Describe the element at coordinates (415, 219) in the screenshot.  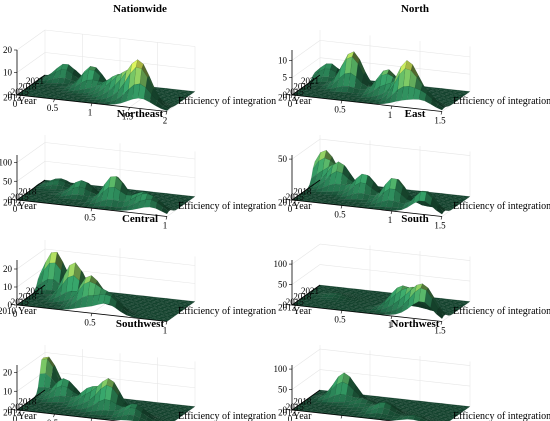
I see `panel-title: South` at that location.